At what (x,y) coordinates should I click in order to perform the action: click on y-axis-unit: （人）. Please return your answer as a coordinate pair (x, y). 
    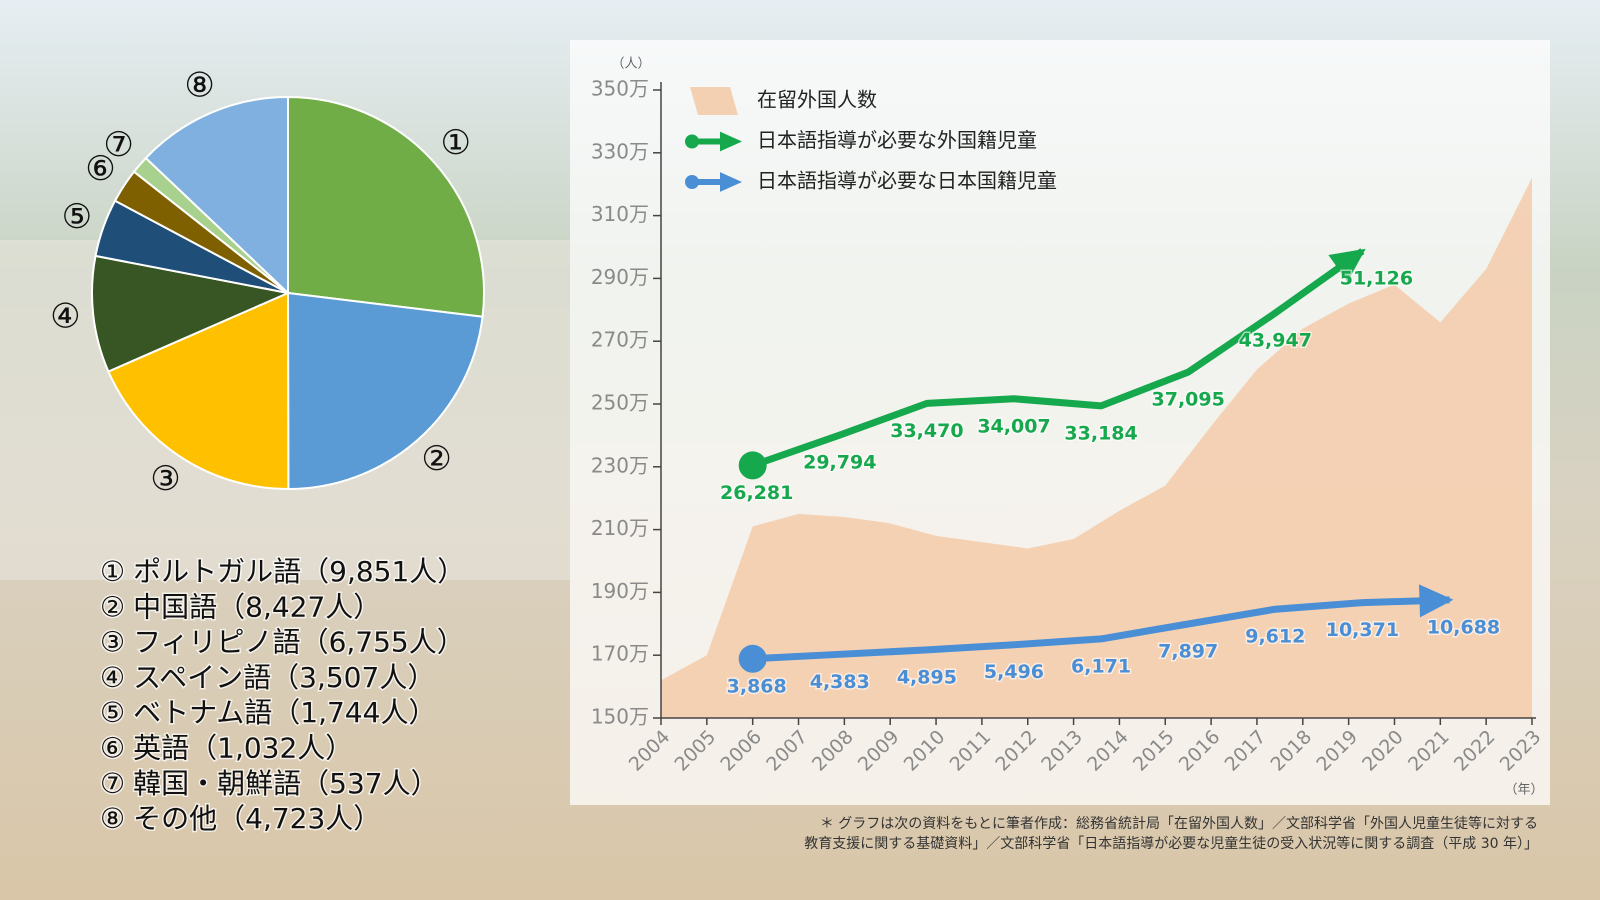
    Looking at the image, I should click on (630, 64).